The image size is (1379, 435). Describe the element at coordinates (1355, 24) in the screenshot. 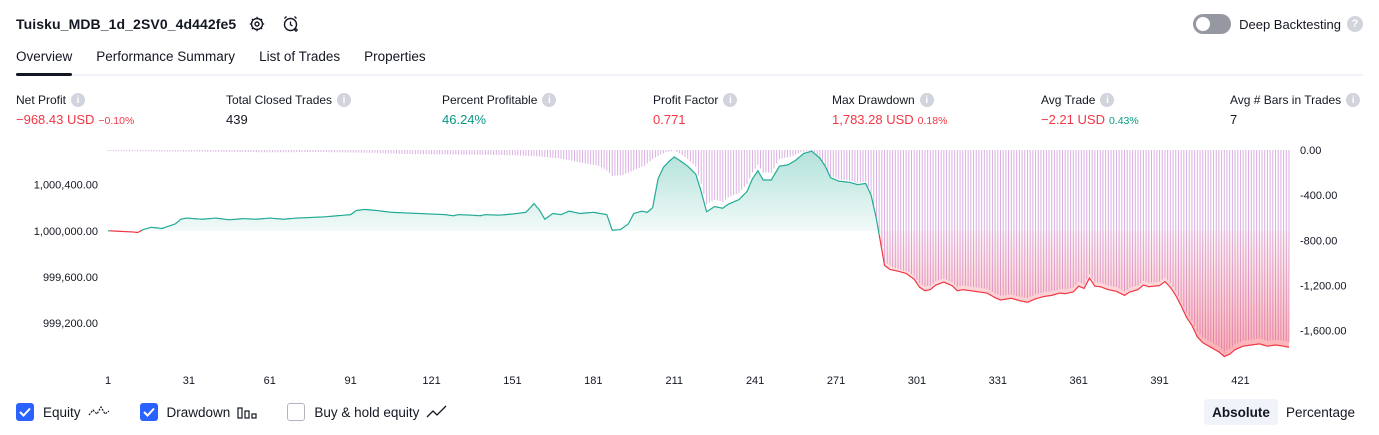

I see `help-icon: ?` at that location.